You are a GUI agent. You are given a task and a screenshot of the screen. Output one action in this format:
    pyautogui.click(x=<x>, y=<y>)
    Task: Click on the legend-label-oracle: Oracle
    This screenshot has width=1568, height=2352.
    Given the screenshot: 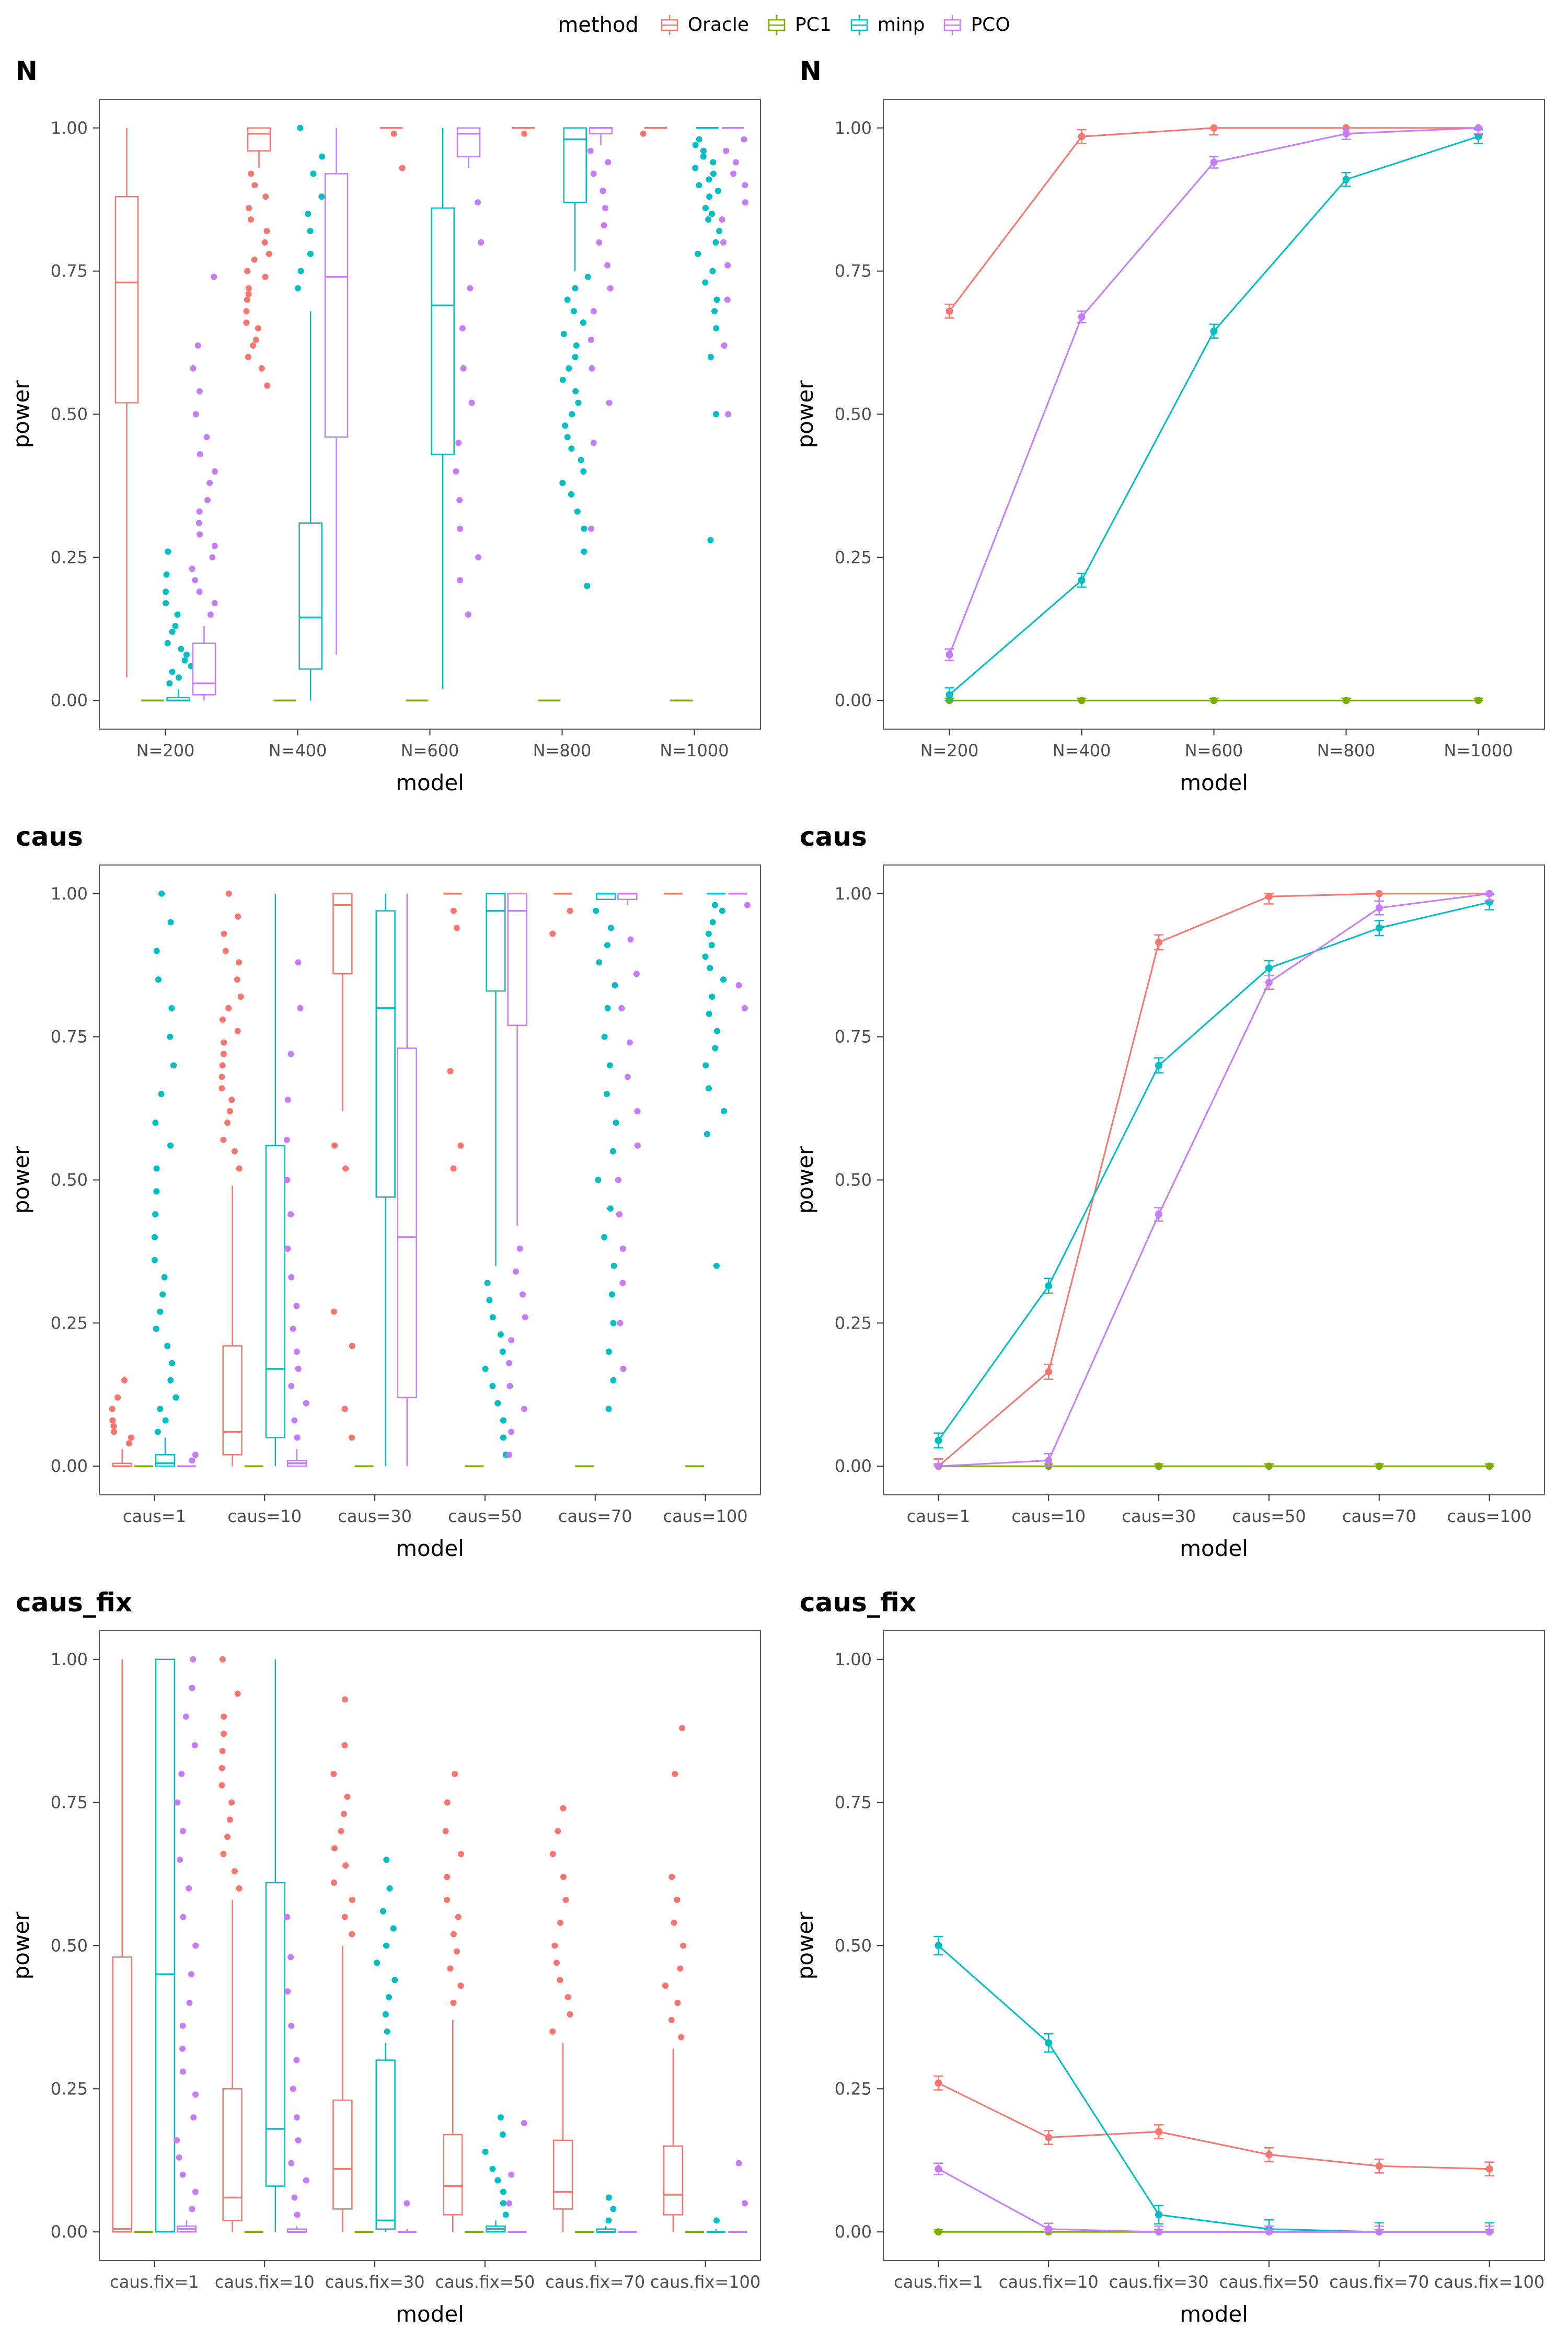 What is the action you would take?
    pyautogui.click(x=718, y=25)
    